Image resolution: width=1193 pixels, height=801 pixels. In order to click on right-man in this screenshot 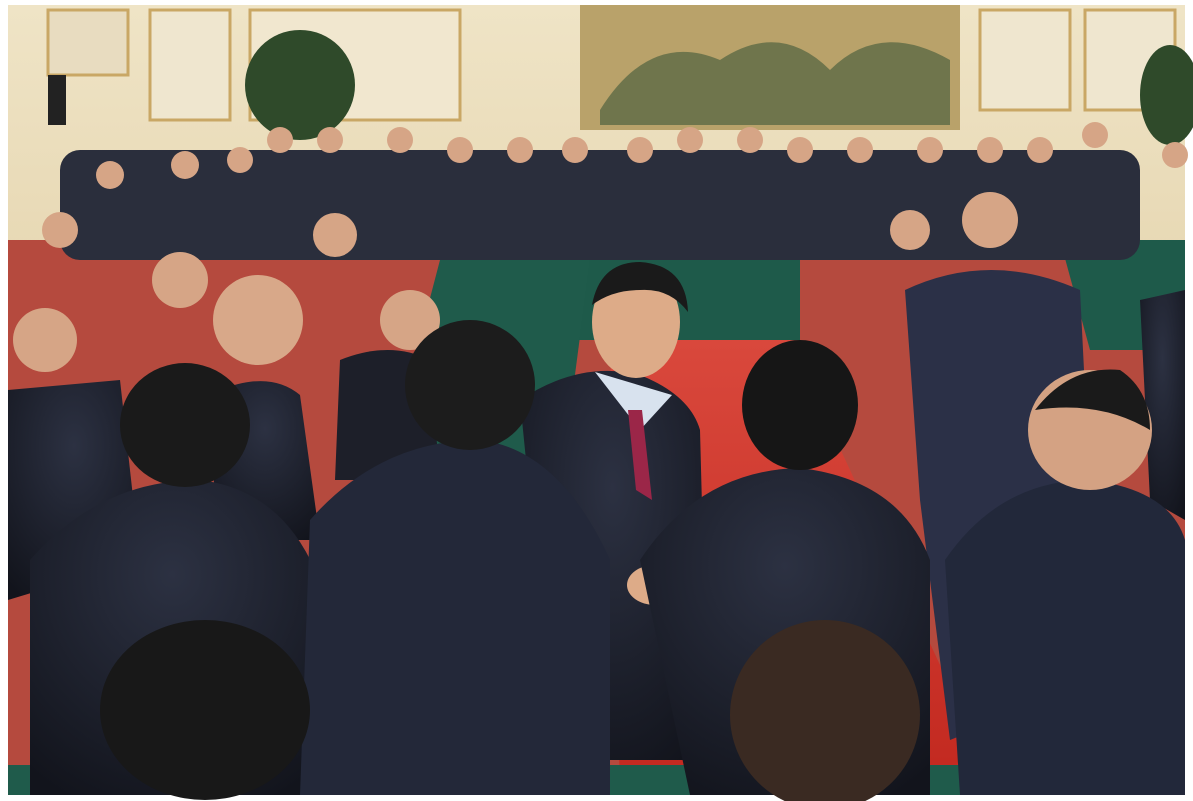, I will do `click(1162, 405)`.